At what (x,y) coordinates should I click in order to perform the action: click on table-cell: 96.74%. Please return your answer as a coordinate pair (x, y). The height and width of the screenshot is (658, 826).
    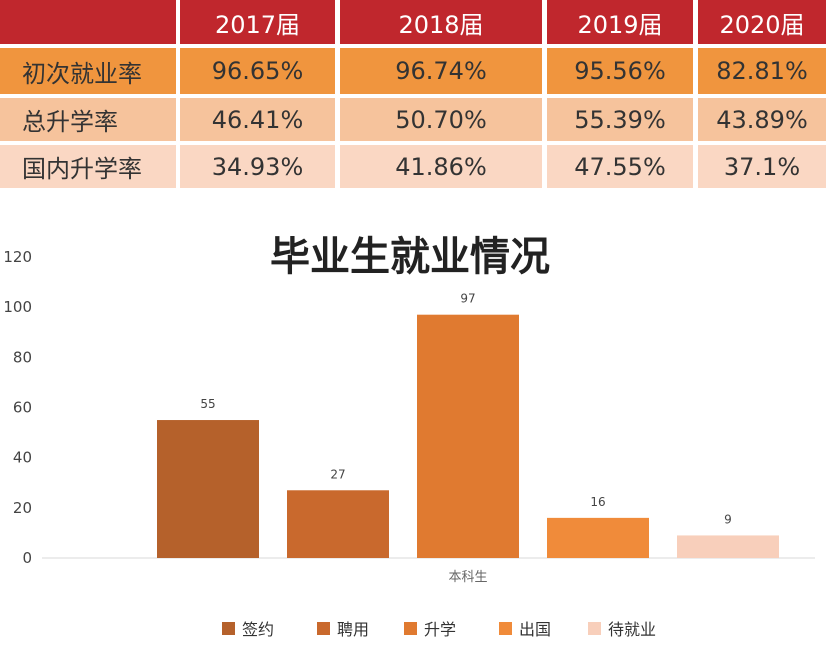
    Looking at the image, I should click on (441, 71).